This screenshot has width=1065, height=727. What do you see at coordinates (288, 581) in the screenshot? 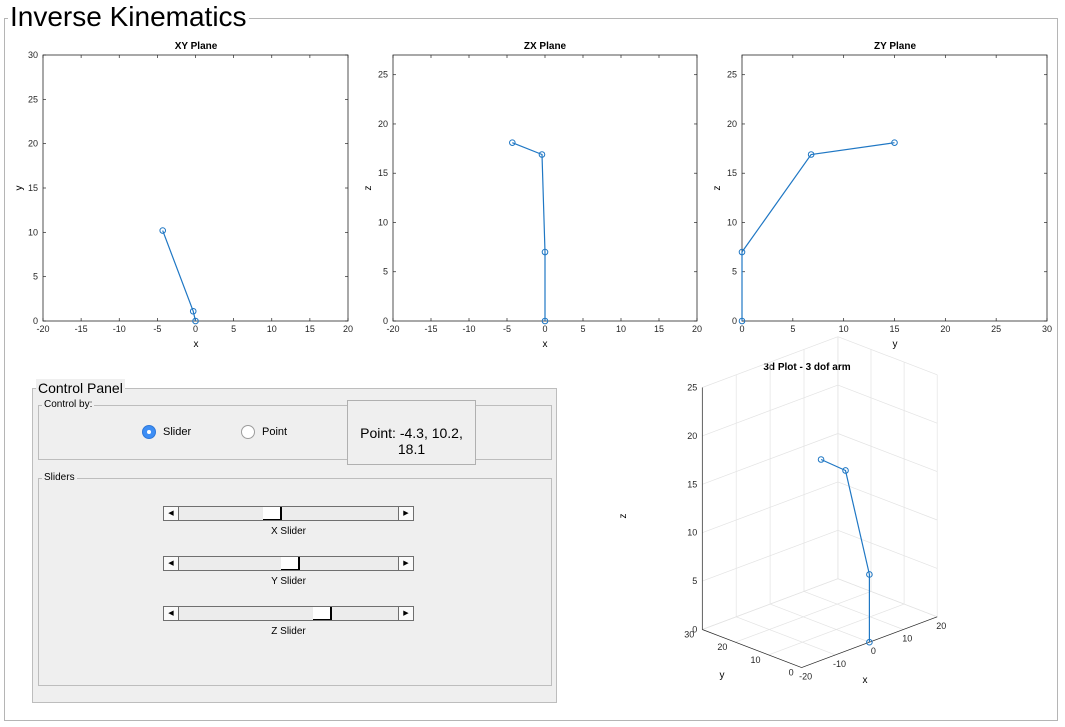
I see `y-slider-label: Y Slider` at bounding box center [288, 581].